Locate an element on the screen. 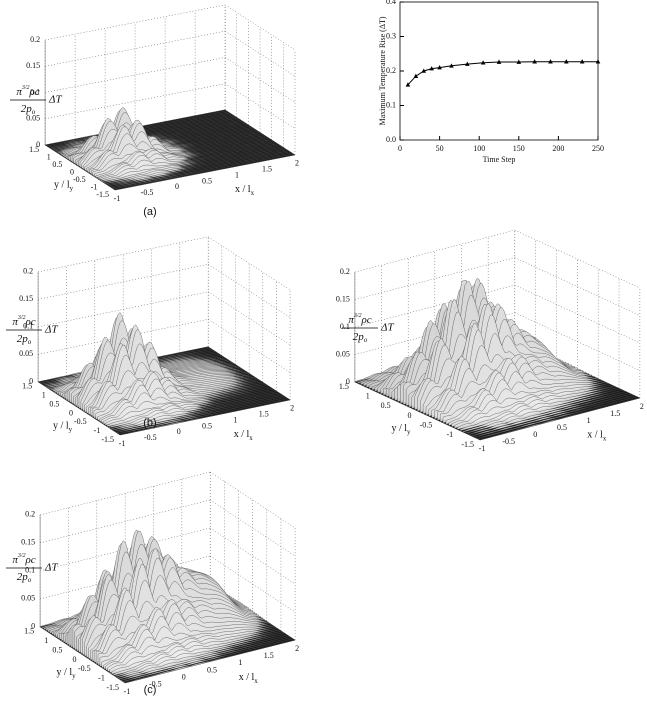 The width and height of the screenshot is (647, 705). x-label-sub: x is located at coordinates (253, 192).